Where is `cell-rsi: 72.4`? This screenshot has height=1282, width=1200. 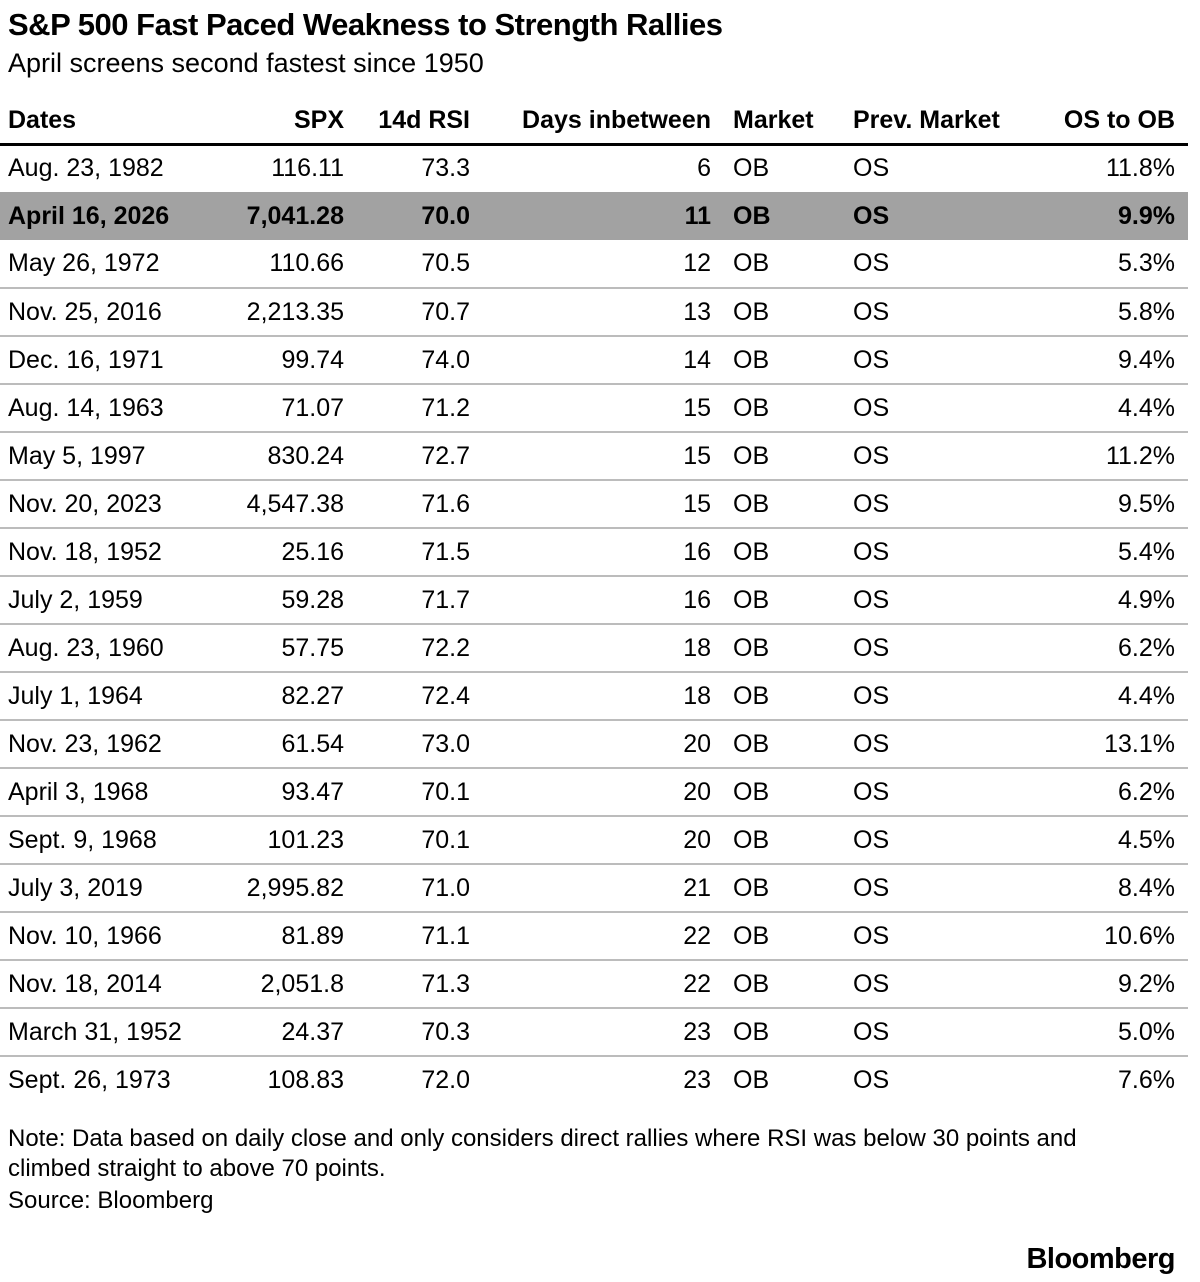
cell-rsi: 72.4 is located at coordinates (445, 695).